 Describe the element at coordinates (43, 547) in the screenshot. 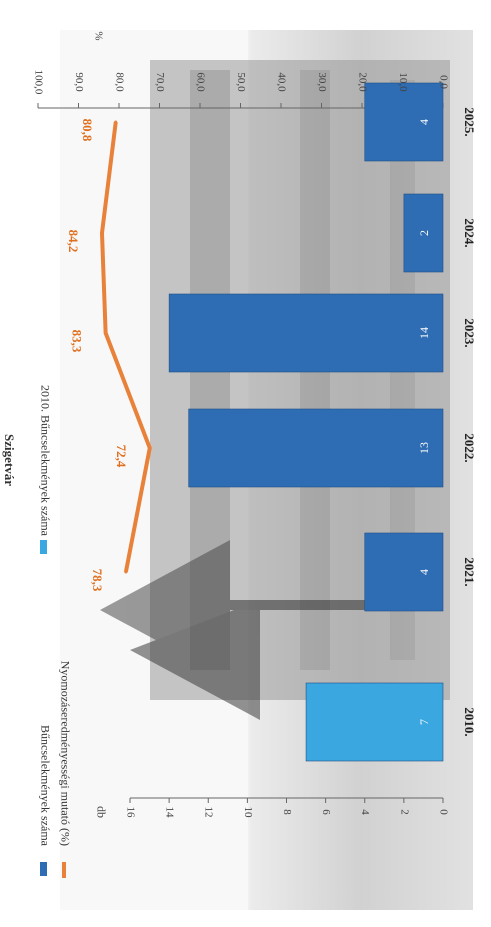

I see `legend-swatch-2010` at that location.